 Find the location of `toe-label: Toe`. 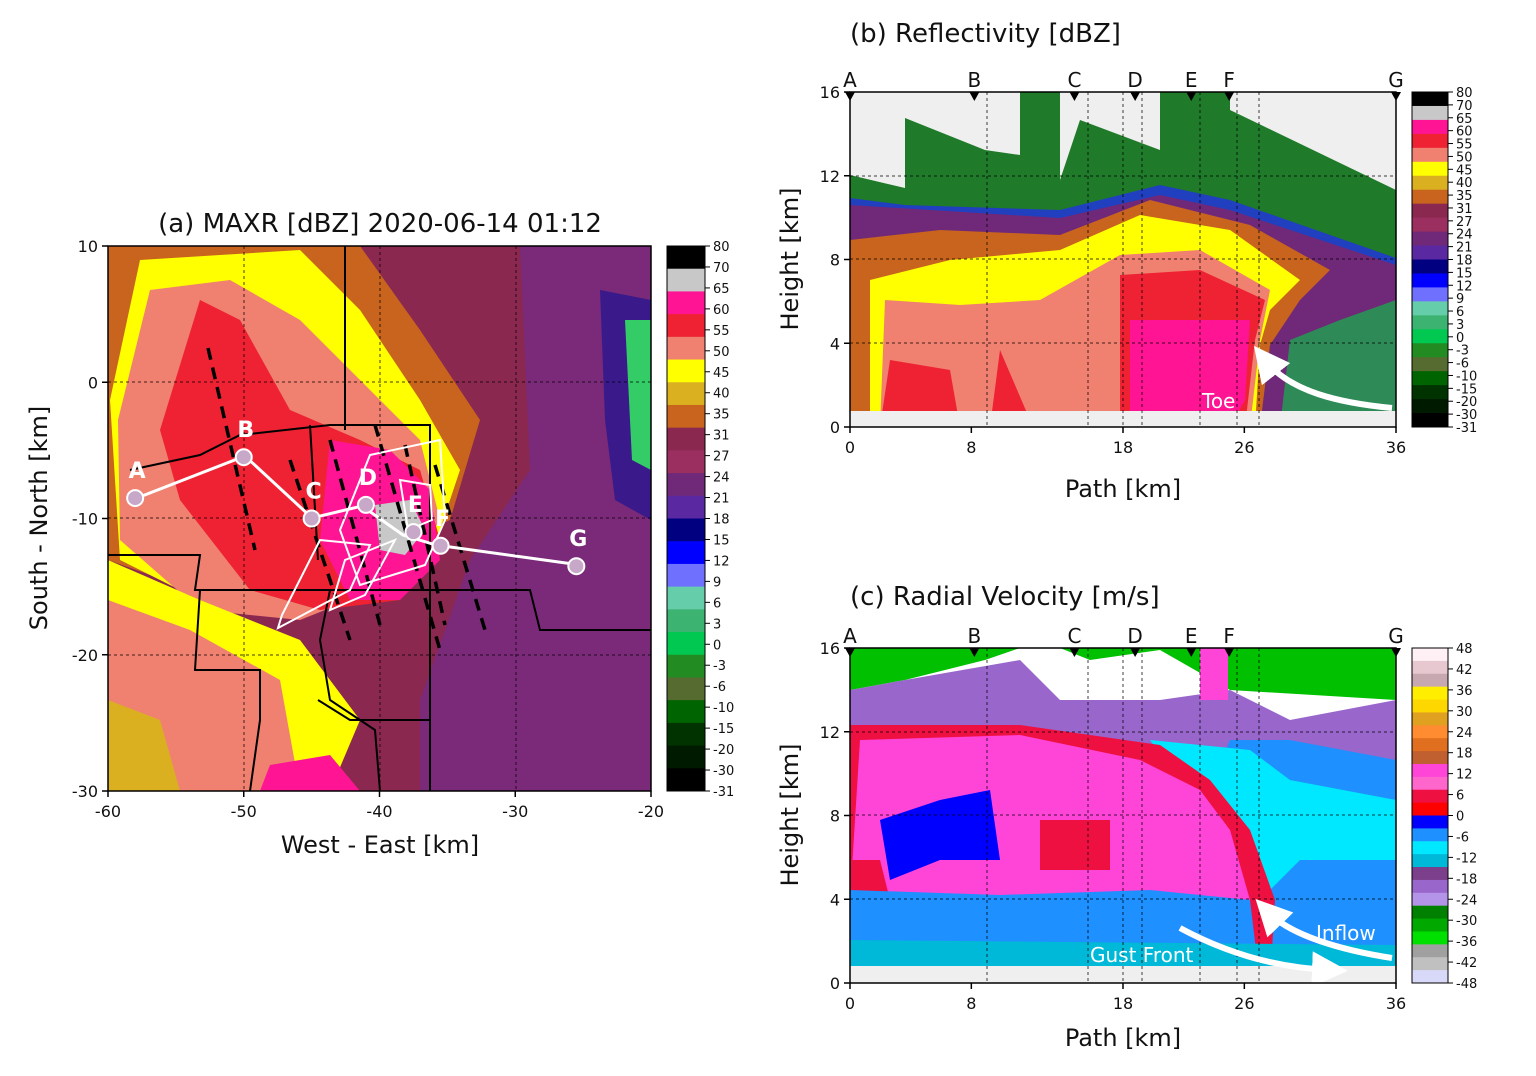

toe-label: Toe is located at coordinates (1218, 401).